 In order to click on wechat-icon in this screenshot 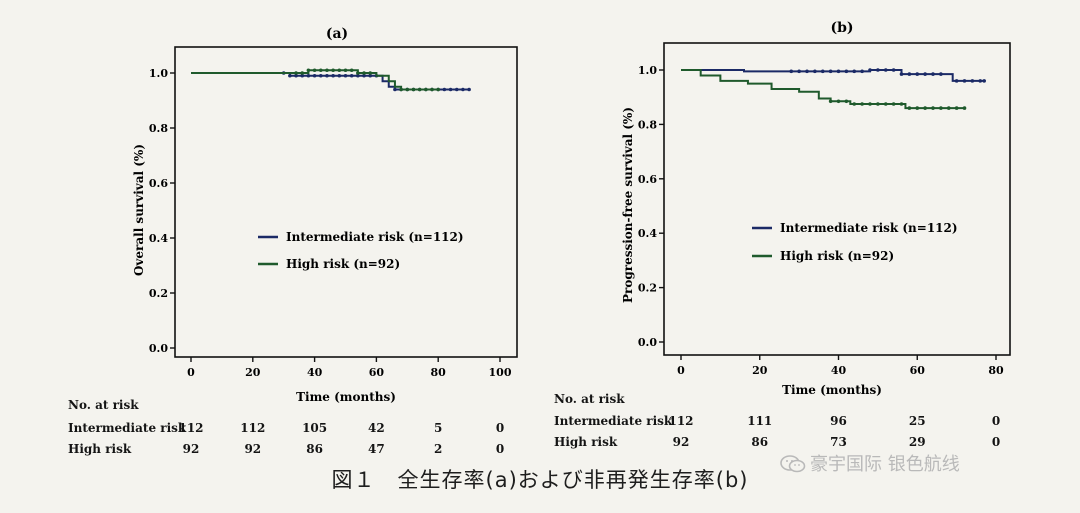, I will do `click(793, 464)`.